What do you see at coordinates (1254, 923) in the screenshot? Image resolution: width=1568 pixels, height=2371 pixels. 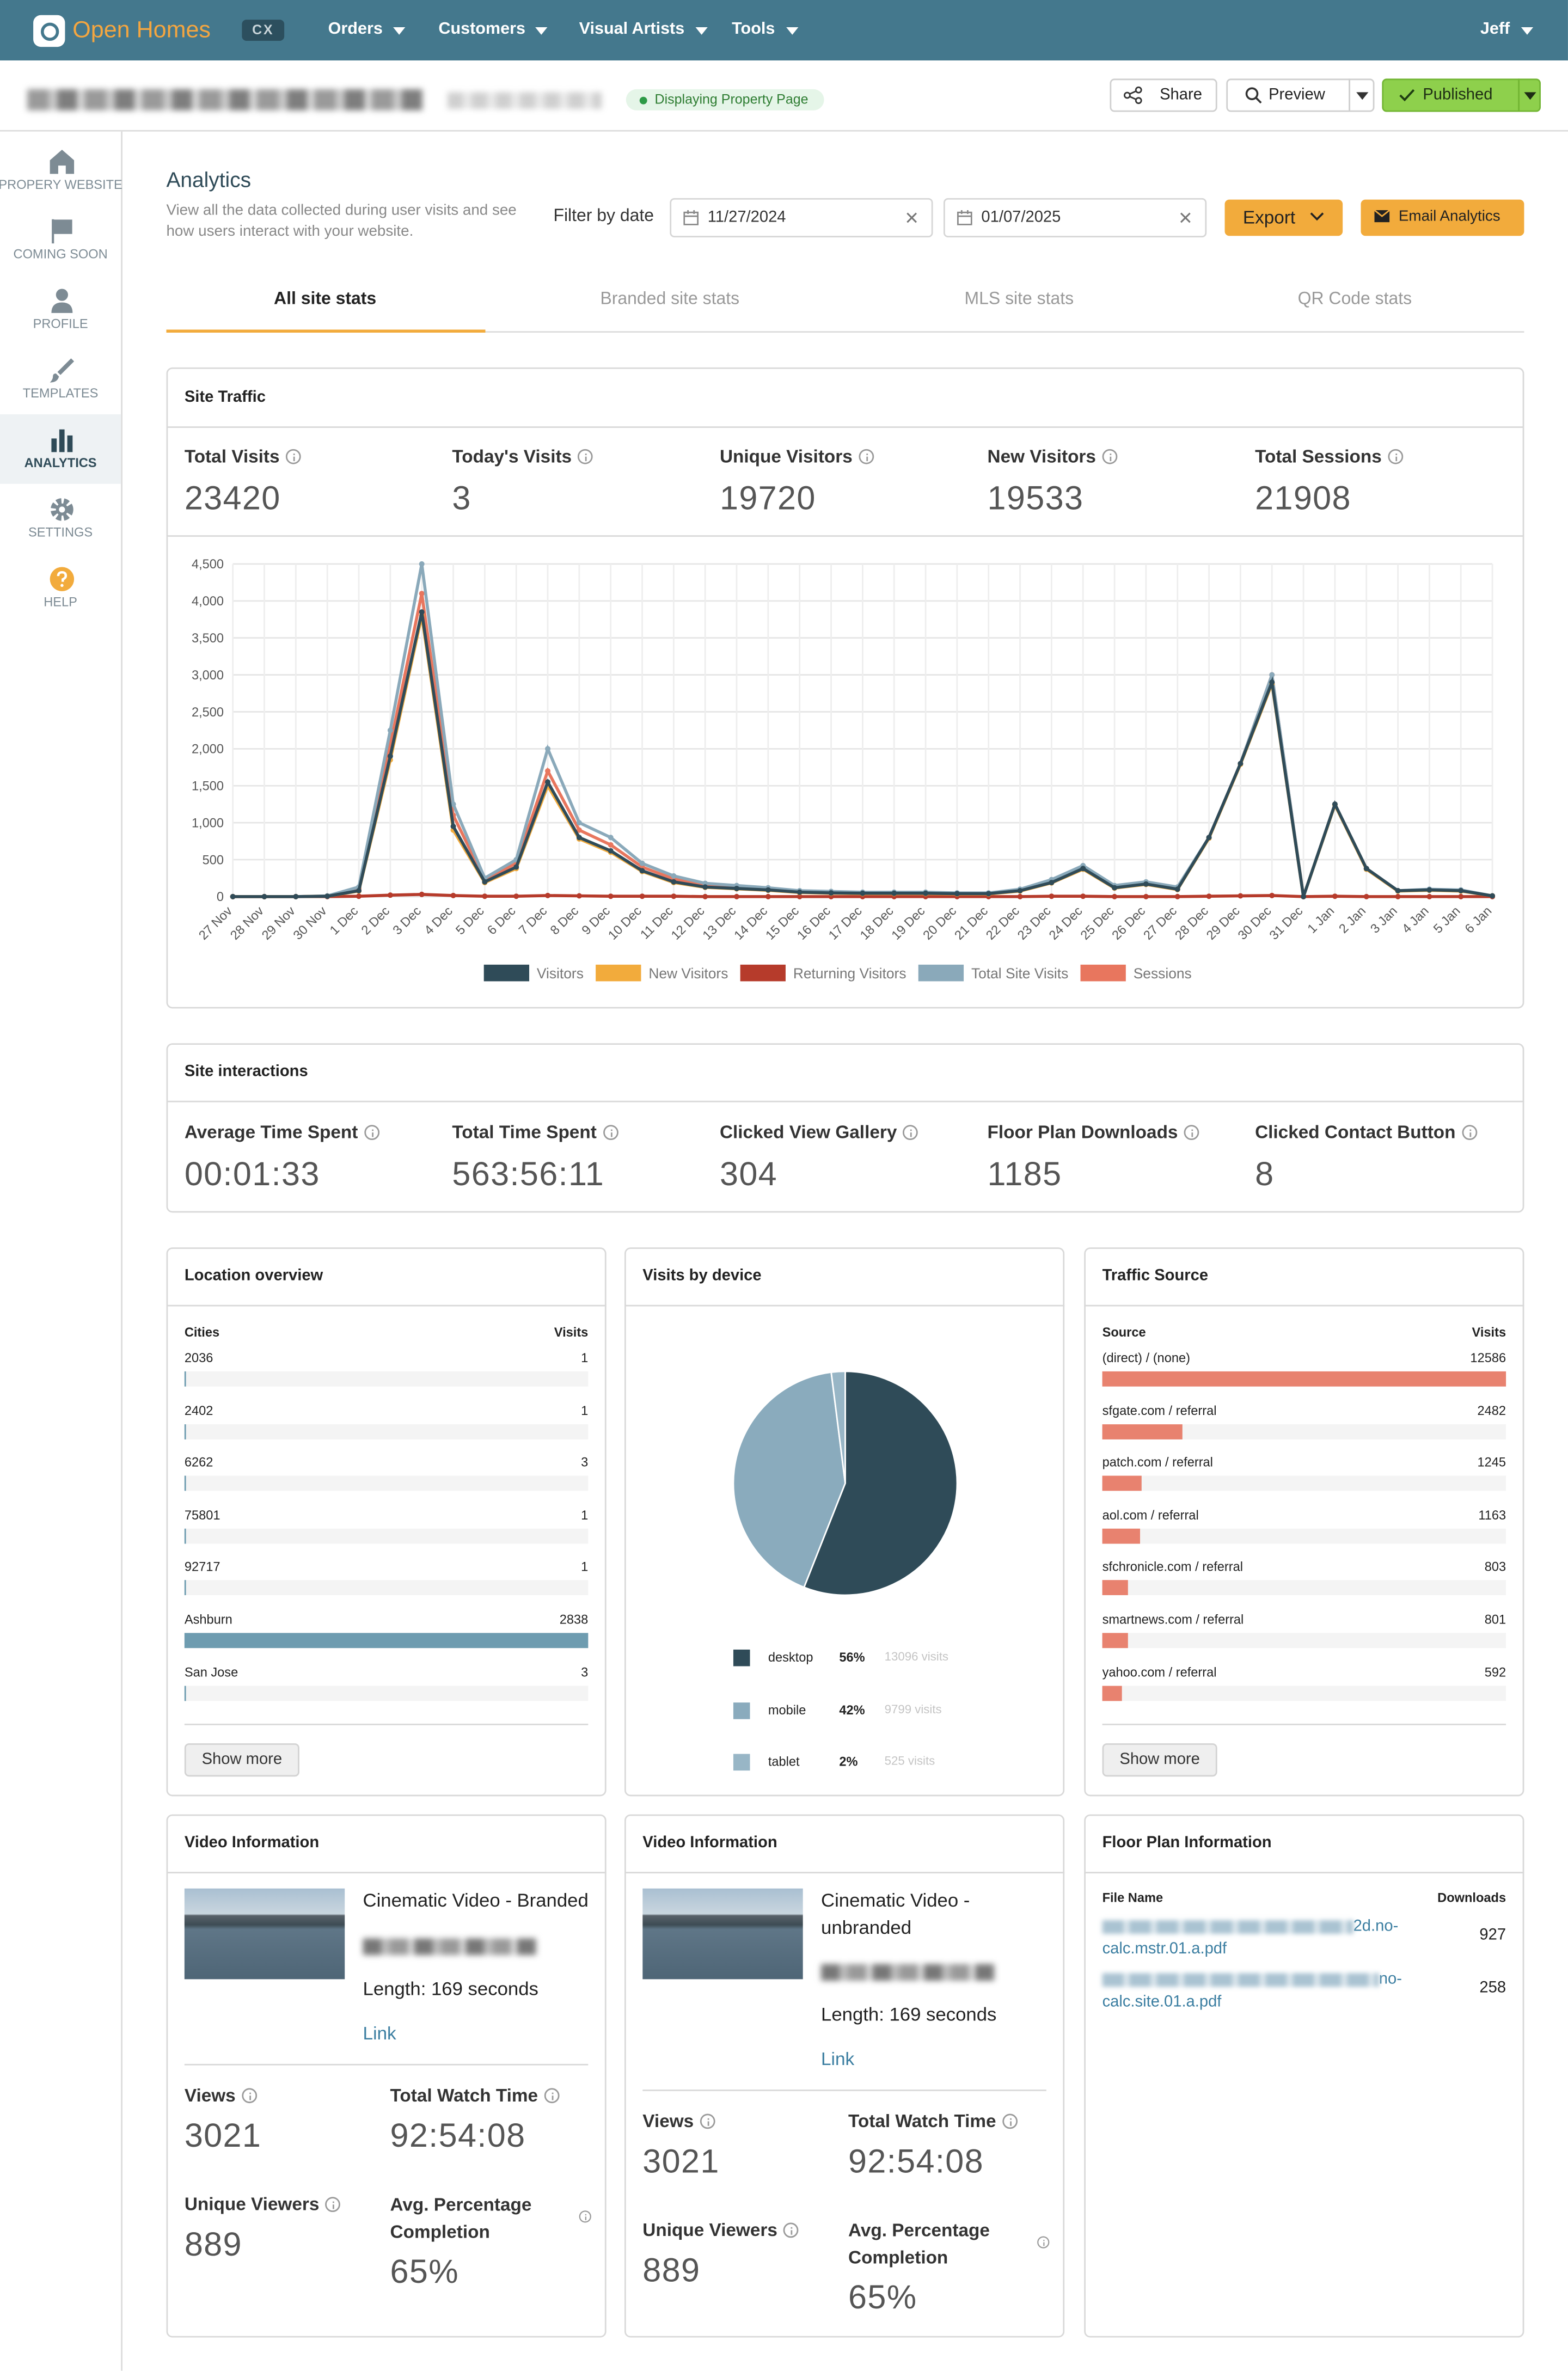 I see `x-tick-label: 30 Dec` at bounding box center [1254, 923].